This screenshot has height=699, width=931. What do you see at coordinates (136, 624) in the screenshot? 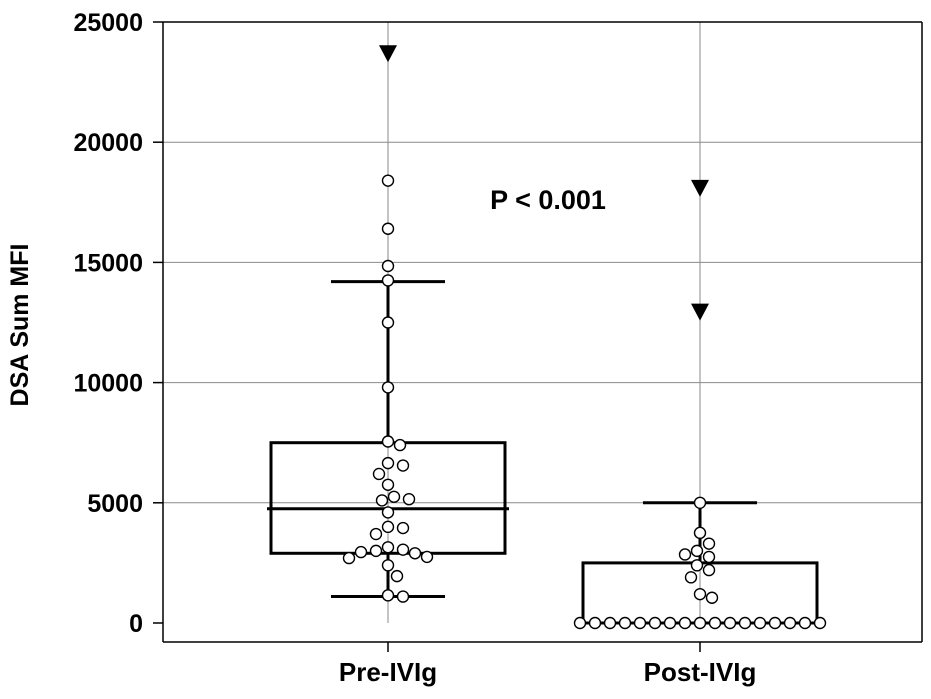
I see `y-tick-label: 0` at bounding box center [136, 624].